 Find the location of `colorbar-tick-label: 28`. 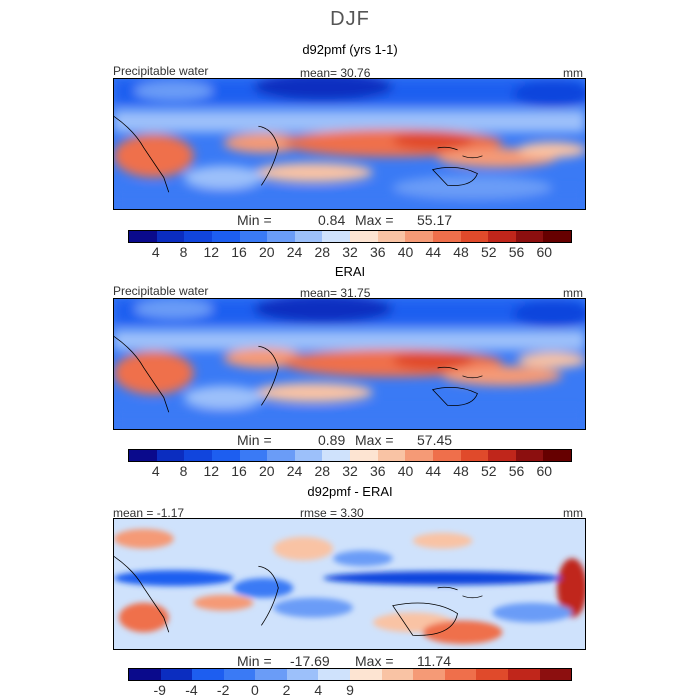

colorbar-tick-label: 28 is located at coordinates (322, 252).